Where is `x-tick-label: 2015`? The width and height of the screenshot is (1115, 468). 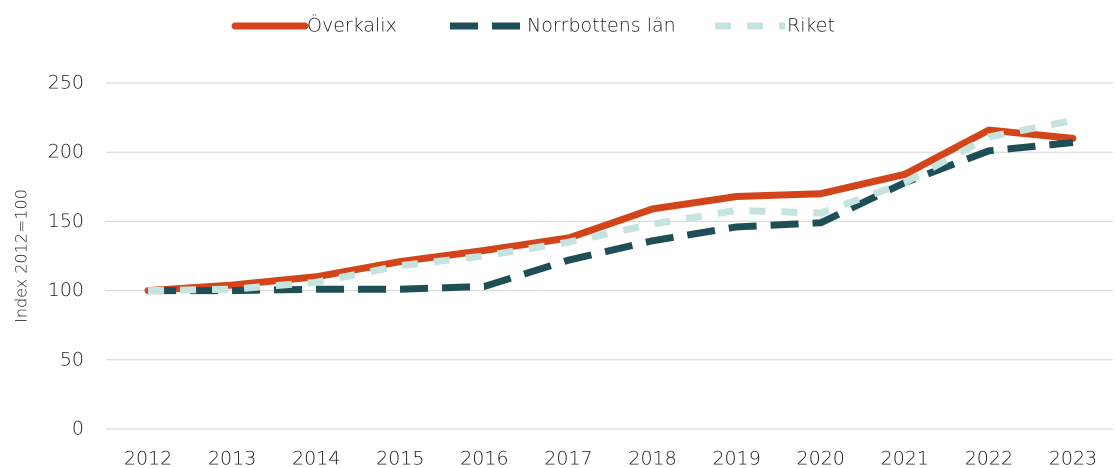
x-tick-label: 2015 is located at coordinates (400, 458).